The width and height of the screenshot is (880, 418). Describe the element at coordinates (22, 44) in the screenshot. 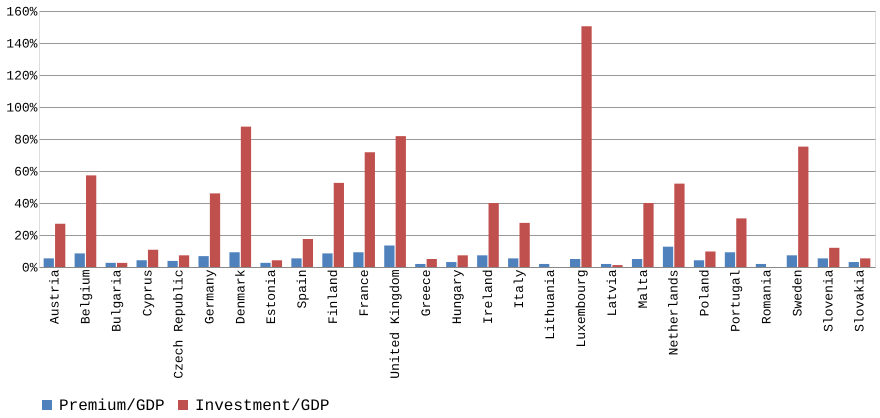

I see `y-tick-label: 140%` at that location.